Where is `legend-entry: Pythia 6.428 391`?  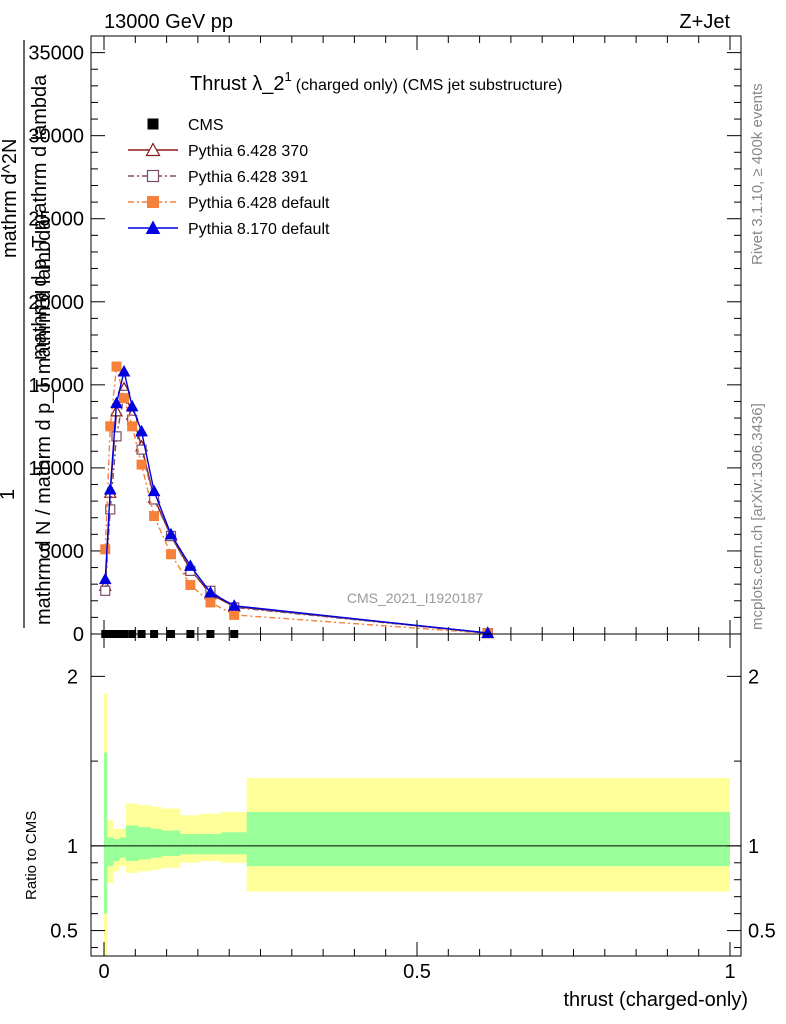
legend-entry: Pythia 6.428 391 is located at coordinates (218, 177).